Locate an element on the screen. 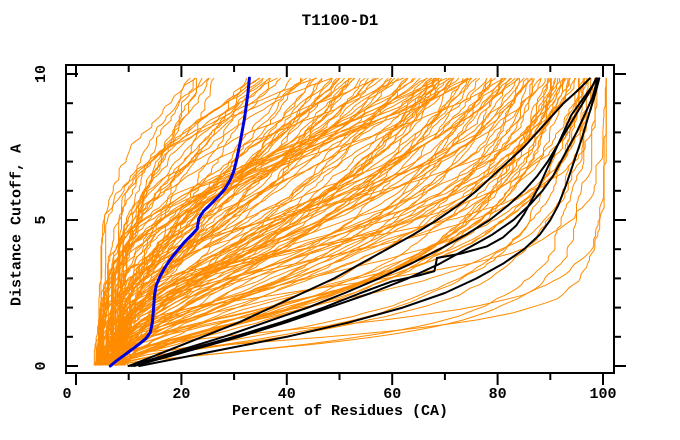 The width and height of the screenshot is (680, 440). x-tick-label: 60 is located at coordinates (392, 394).